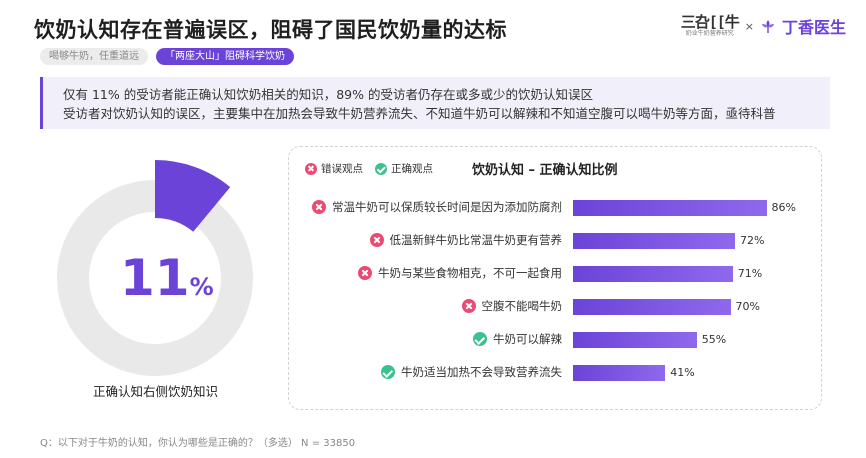 The width and height of the screenshot is (866, 458). Describe the element at coordinates (193, 196) in the screenshot. I see `donut-slice-correct` at that location.